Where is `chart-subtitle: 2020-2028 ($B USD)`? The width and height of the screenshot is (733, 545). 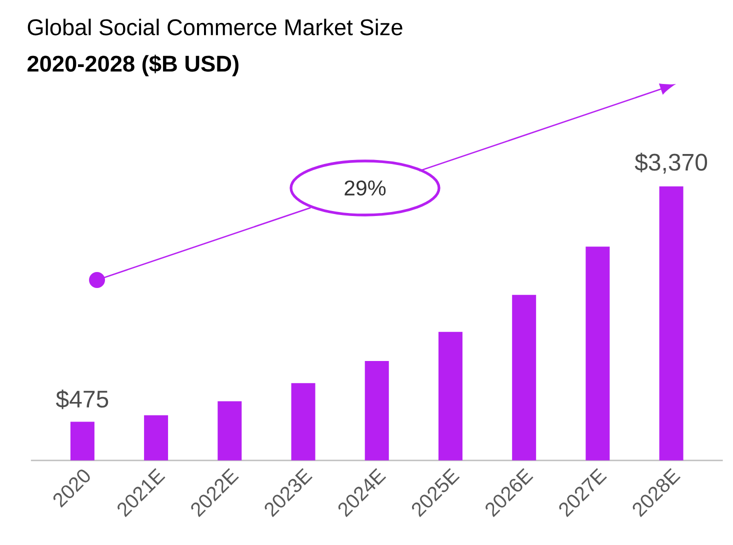 chart-subtitle: 2020-2028 ($B USD) is located at coordinates (133, 65).